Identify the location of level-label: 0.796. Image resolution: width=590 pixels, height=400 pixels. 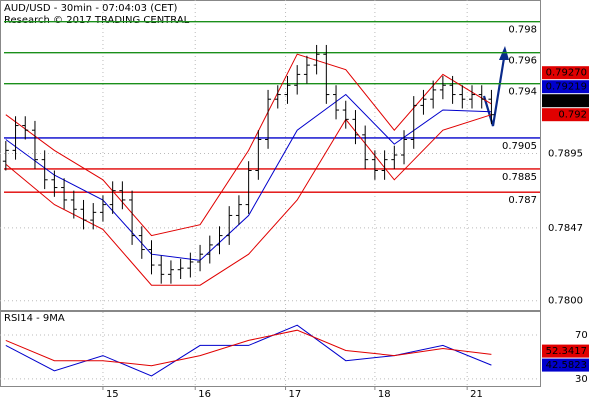
(522, 61).